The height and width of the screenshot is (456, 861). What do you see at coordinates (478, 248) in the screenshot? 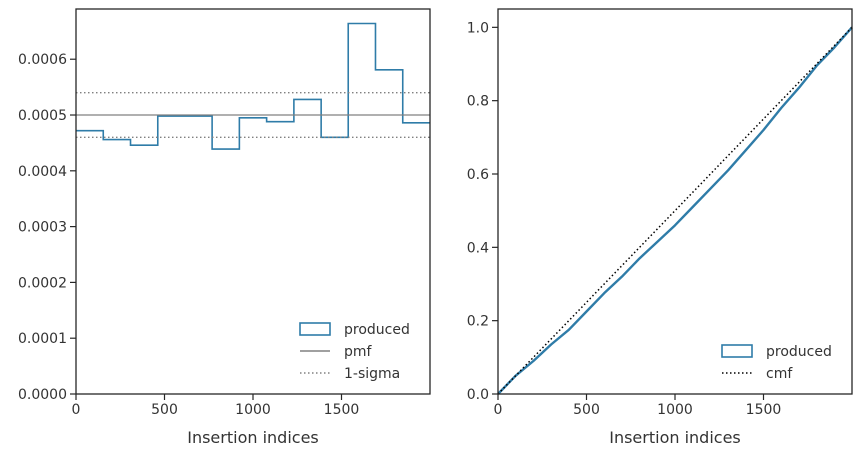
I see `chart-right-ytick-label: 0.4` at bounding box center [478, 248].